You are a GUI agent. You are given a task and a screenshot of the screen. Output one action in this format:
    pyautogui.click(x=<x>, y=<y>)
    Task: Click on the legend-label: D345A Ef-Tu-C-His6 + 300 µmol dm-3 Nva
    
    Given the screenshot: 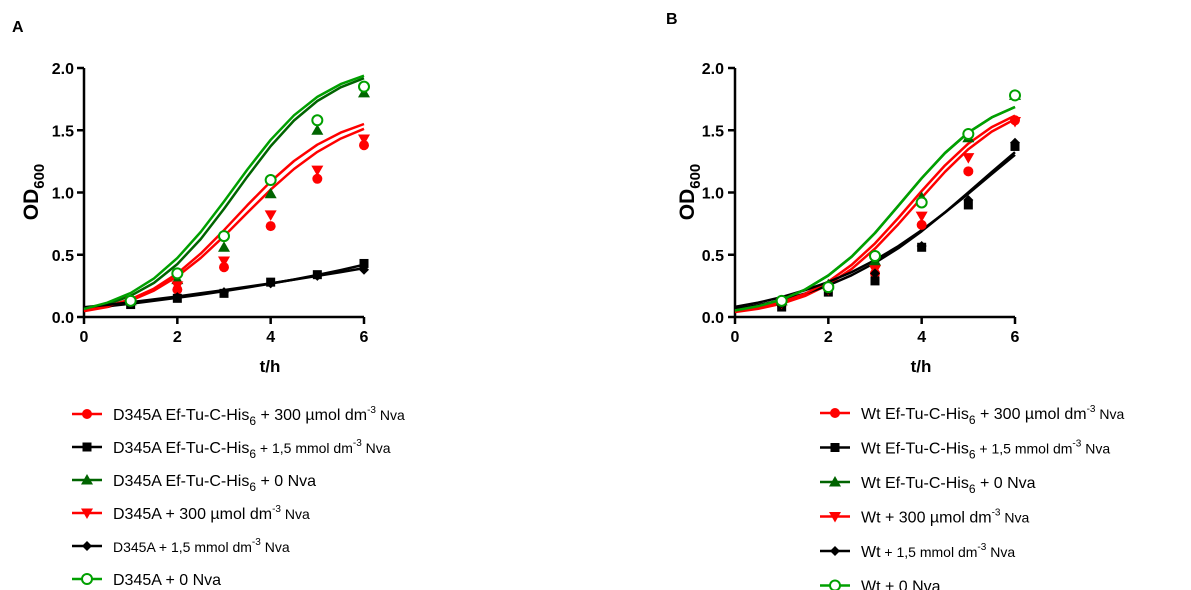 What is the action you would take?
    pyautogui.click(x=259, y=416)
    